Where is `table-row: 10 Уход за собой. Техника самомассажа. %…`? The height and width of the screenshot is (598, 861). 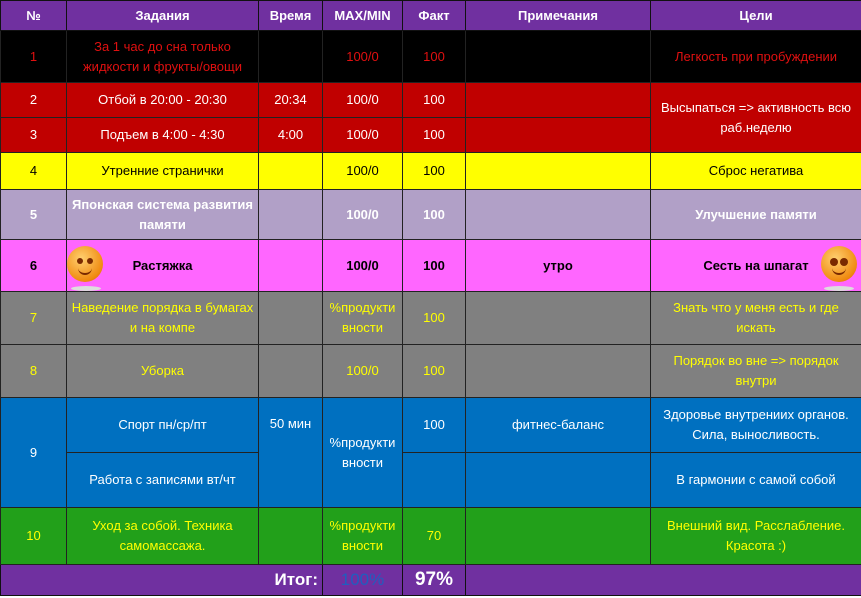 table-row: 10 Уход за собой. Техника самомассажа. %… is located at coordinates (430, 536).